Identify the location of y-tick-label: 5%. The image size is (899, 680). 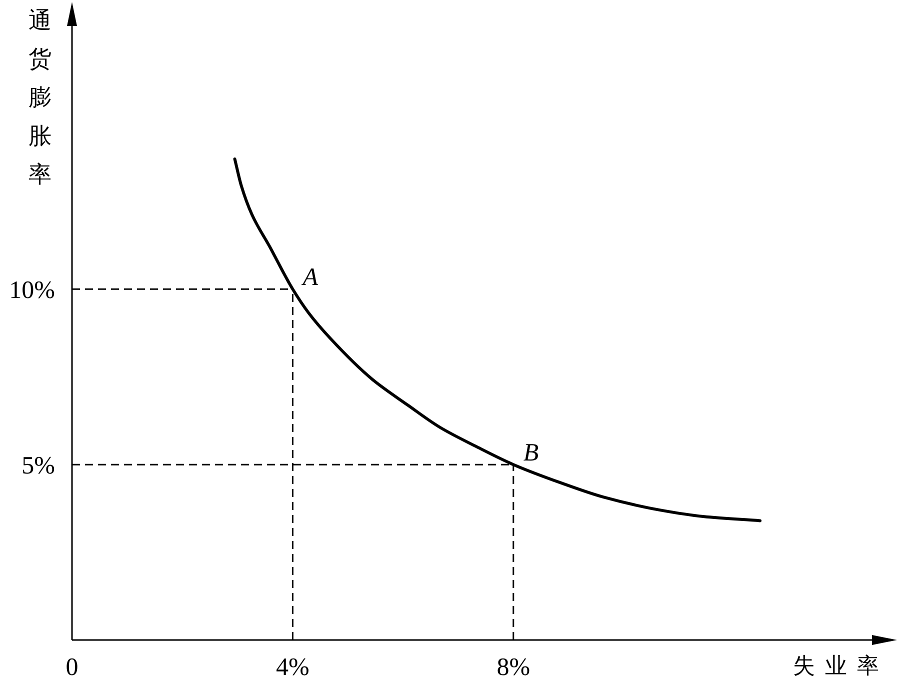
(38, 466).